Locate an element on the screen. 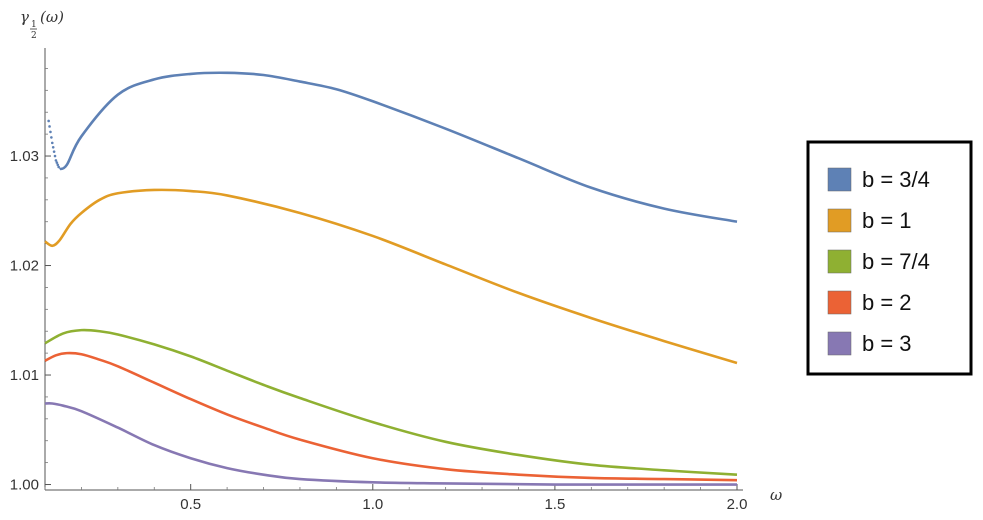  y-label-sub-den: 2 is located at coordinates (34, 36).